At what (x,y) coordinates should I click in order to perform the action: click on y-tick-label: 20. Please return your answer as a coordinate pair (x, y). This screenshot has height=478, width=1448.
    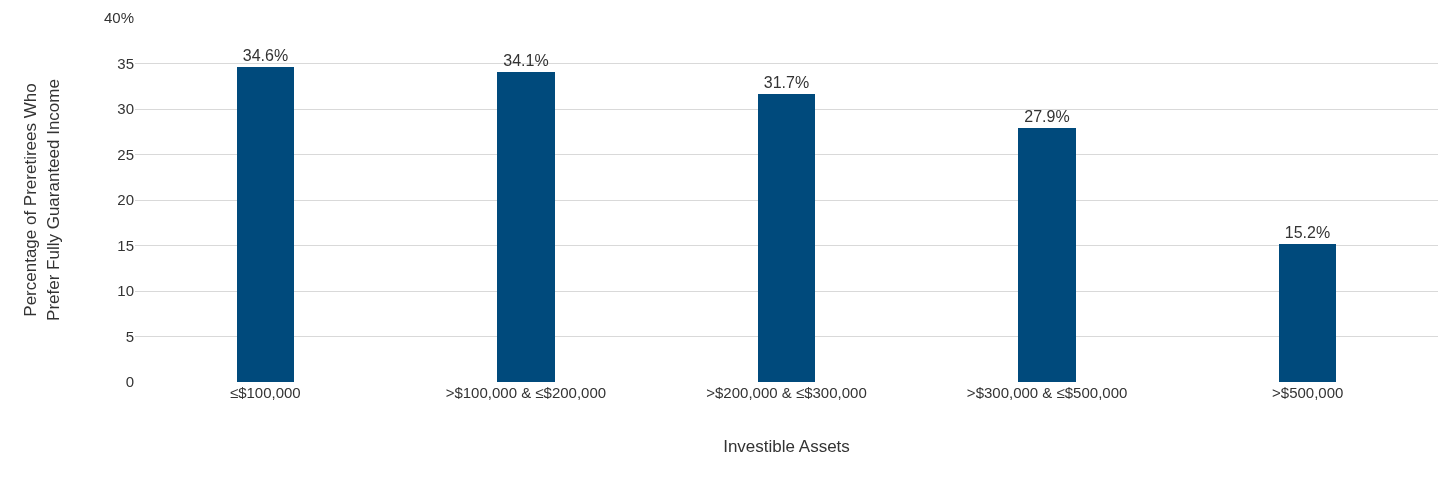
    Looking at the image, I should click on (125, 200).